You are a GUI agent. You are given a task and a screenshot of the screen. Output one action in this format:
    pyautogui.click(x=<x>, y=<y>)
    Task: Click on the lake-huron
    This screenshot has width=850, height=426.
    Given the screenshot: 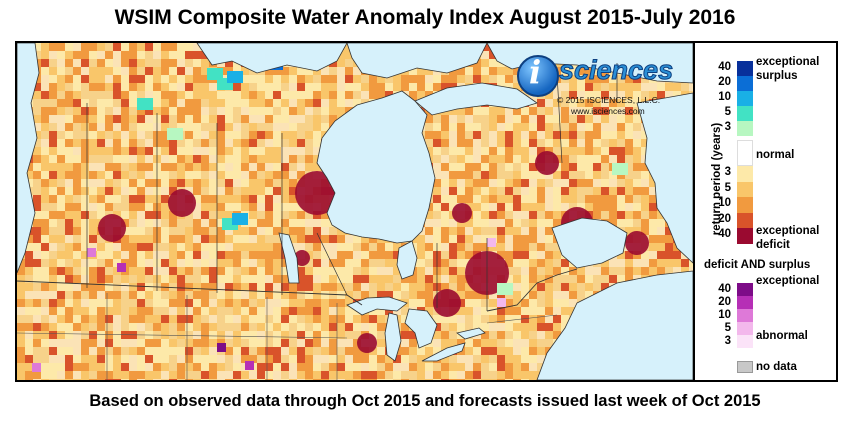 What is the action you would take?
    pyautogui.click(x=421, y=328)
    